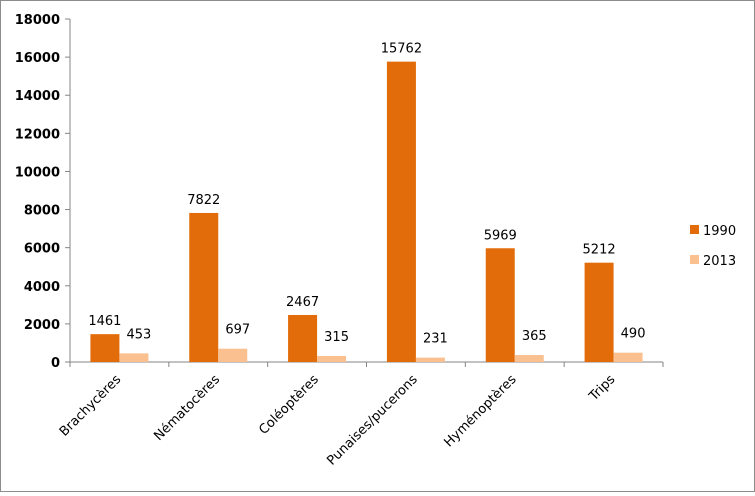 The image size is (755, 496). Describe the element at coordinates (435, 339) in the screenshot. I see `data-label: 231` at that location.